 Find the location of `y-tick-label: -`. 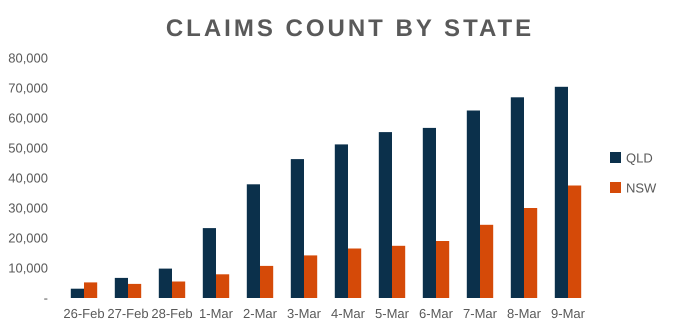

y-tick-label: - is located at coordinates (46, 298).